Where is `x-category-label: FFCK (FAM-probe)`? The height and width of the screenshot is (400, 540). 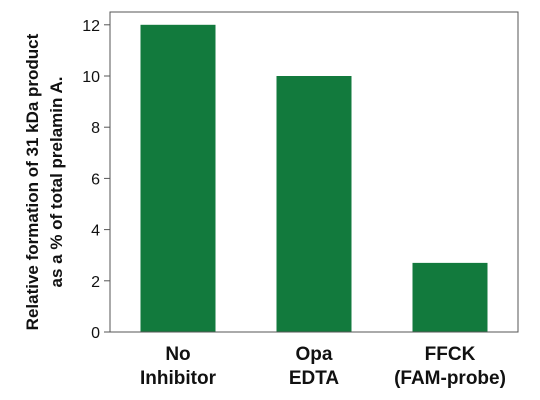 x-category-label: FFCK (FAM-probe) is located at coordinates (450, 366).